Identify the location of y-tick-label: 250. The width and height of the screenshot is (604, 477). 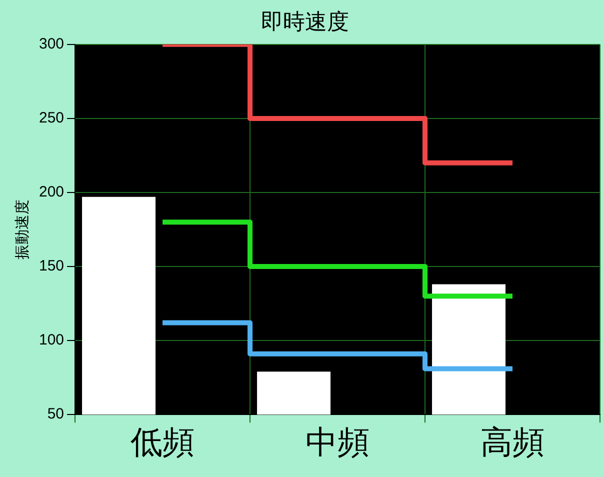
(51, 118).